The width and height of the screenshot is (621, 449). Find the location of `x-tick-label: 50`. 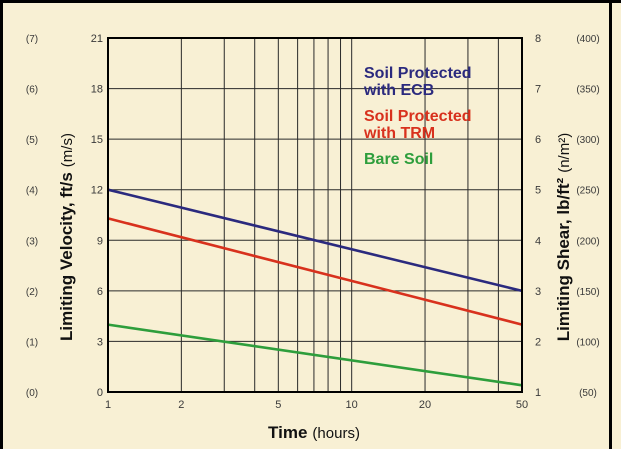

x-tick-label: 50 is located at coordinates (522, 405).